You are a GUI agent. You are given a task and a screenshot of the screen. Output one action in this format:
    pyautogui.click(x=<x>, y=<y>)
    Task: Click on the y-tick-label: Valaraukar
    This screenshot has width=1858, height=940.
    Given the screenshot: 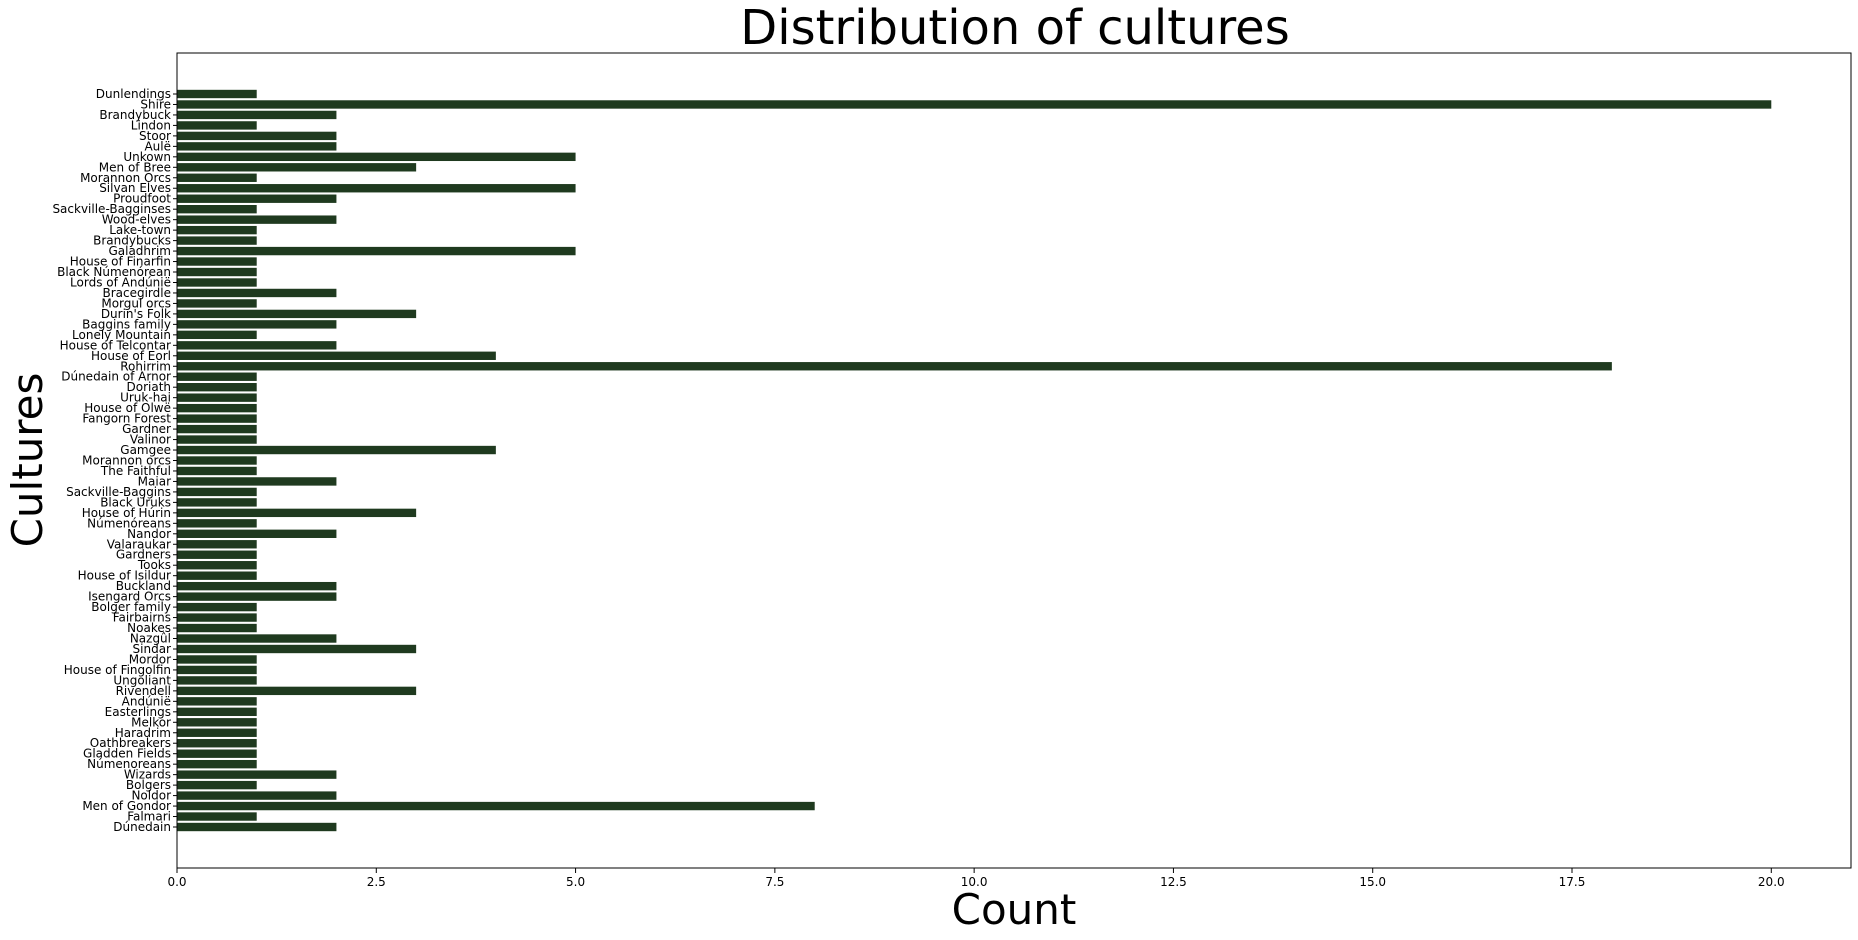 What is the action you would take?
    pyautogui.click(x=139, y=544)
    